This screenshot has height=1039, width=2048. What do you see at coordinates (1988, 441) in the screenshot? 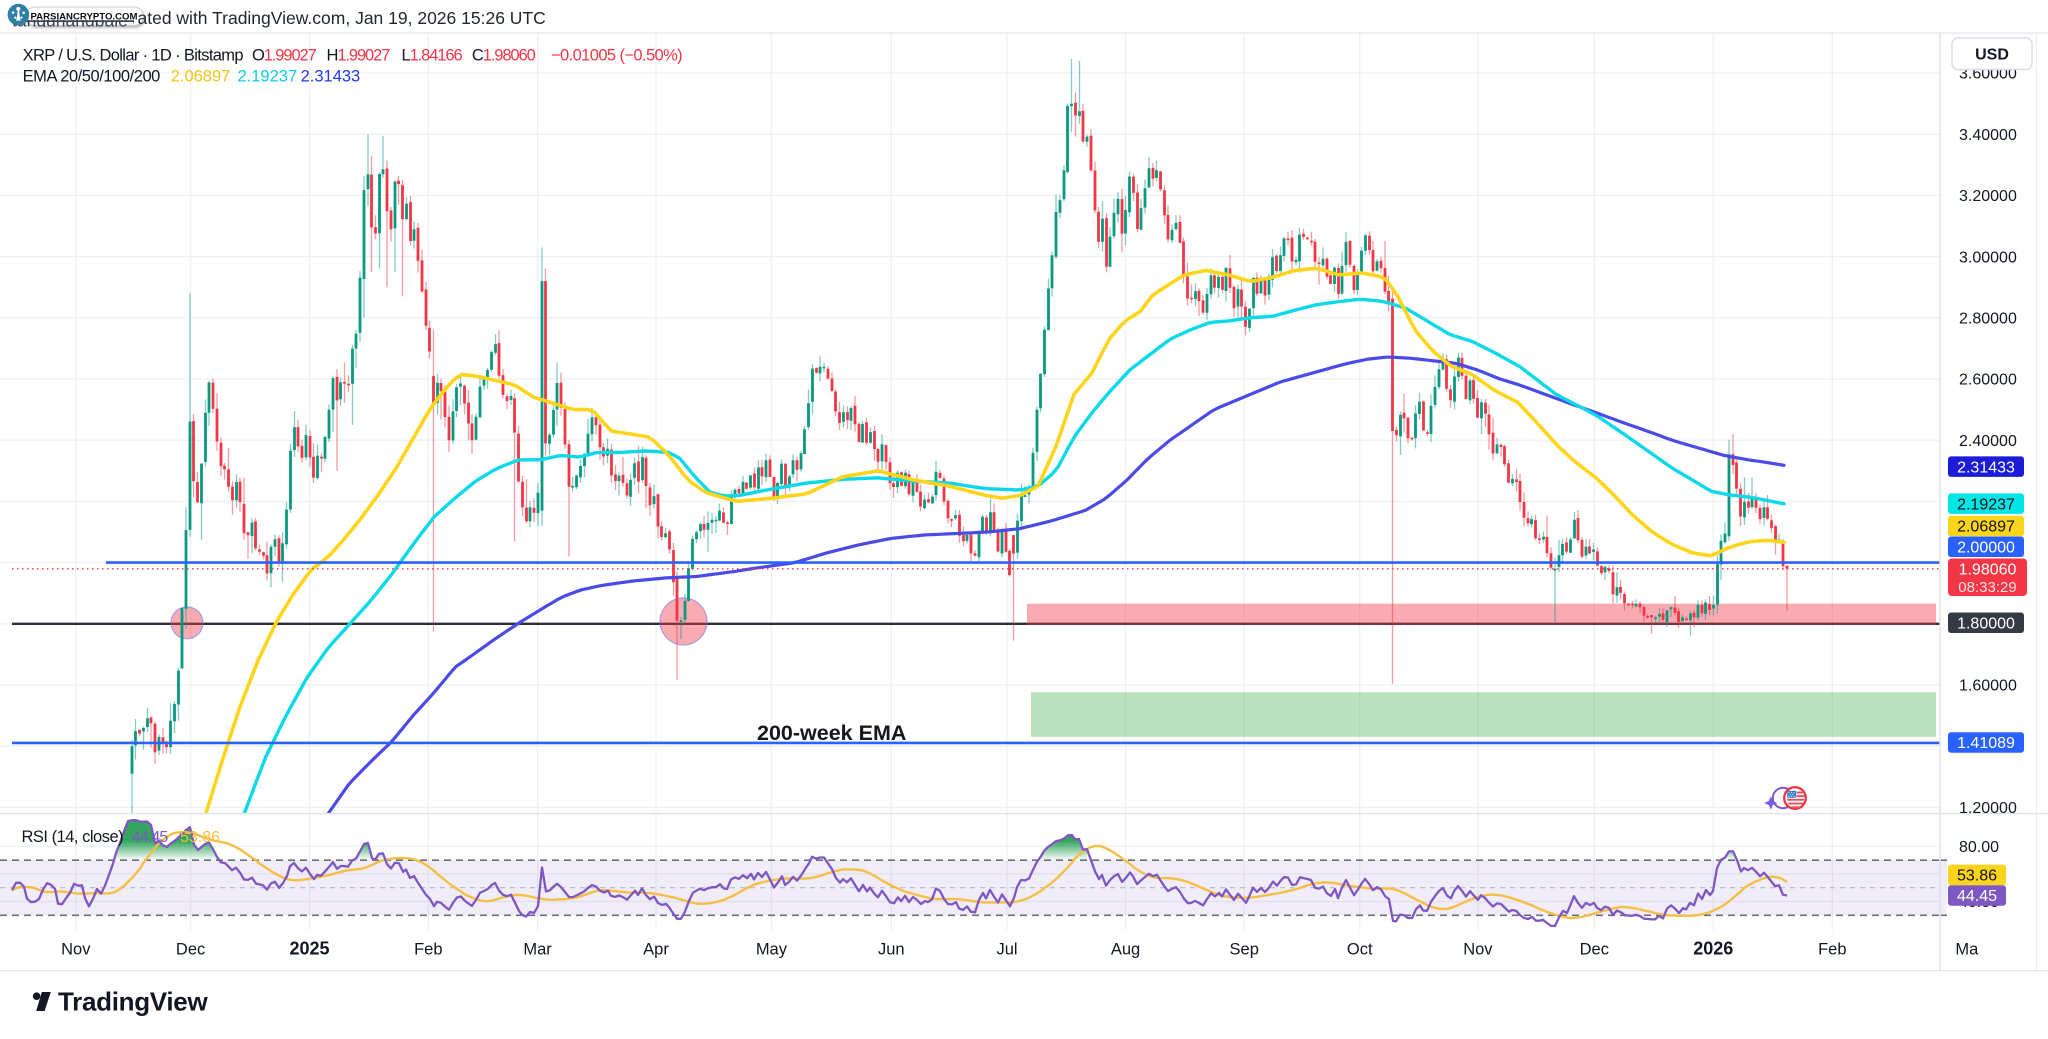
I see `svg-text: 2.40000` at bounding box center [1988, 441].